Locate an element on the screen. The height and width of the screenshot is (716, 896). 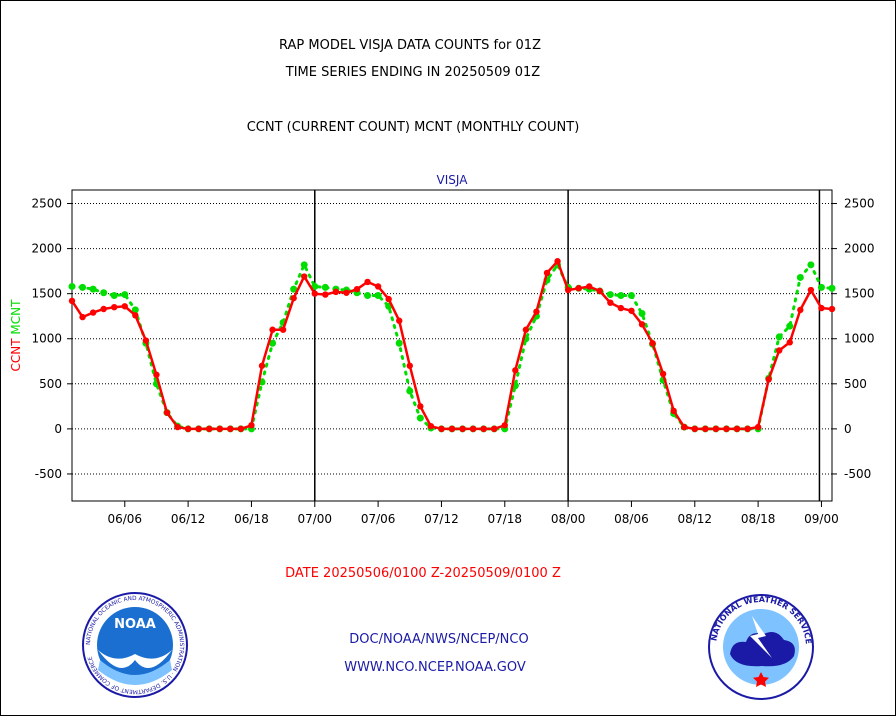
date-range-label: DATE 20250506/0100 Z-20250509/0100 Z is located at coordinates (423, 573).